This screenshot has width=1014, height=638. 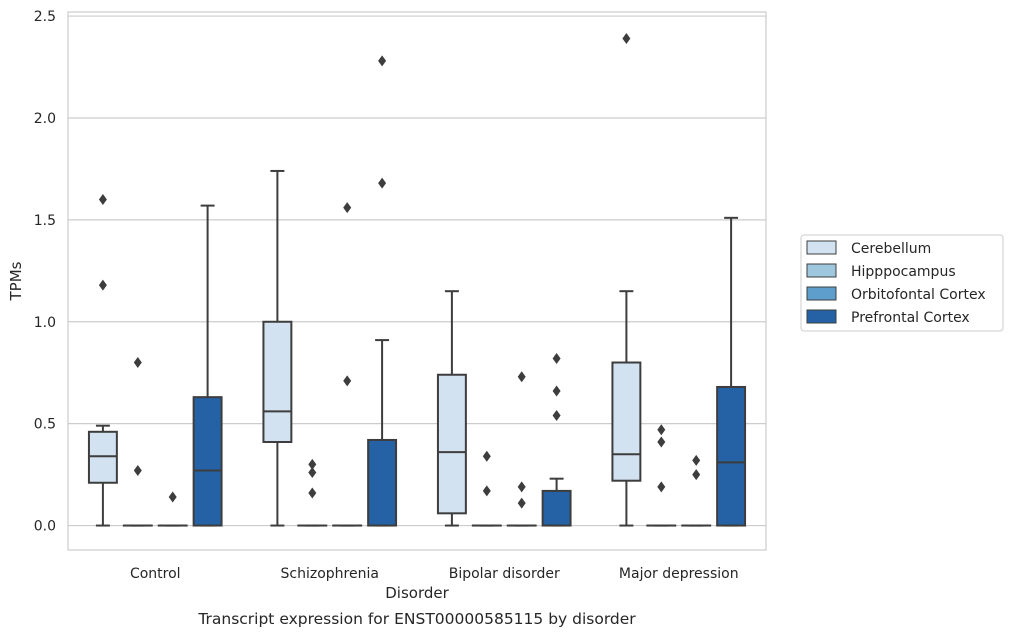 What do you see at coordinates (45, 271) in the screenshot?
I see `y-tick-labels: 0.0 0.5 1.0 1.5 2.0 2.5` at bounding box center [45, 271].